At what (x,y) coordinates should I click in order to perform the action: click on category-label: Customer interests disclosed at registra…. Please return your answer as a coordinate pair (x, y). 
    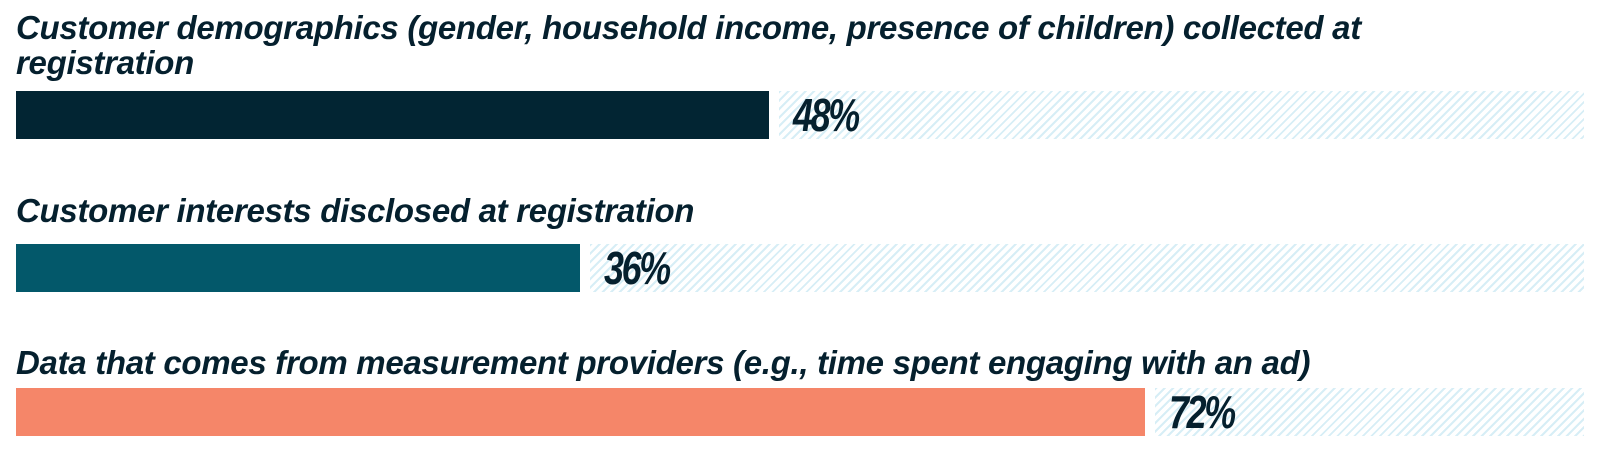
    Looking at the image, I should click on (355, 210).